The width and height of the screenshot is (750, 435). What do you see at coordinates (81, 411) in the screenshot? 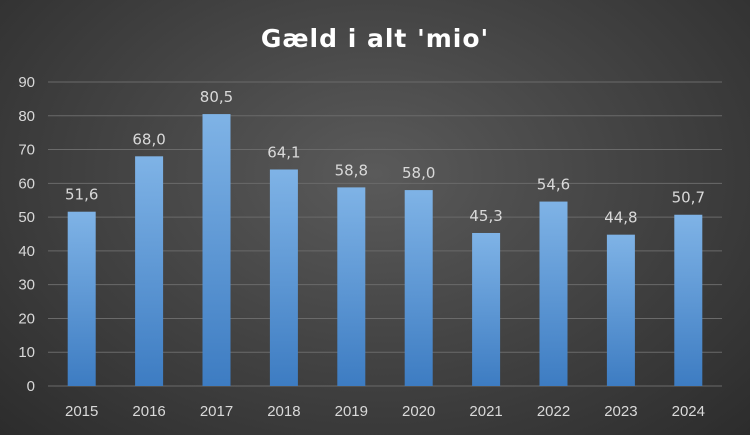
I see `x-tick-label-2015: 2015` at bounding box center [81, 411].